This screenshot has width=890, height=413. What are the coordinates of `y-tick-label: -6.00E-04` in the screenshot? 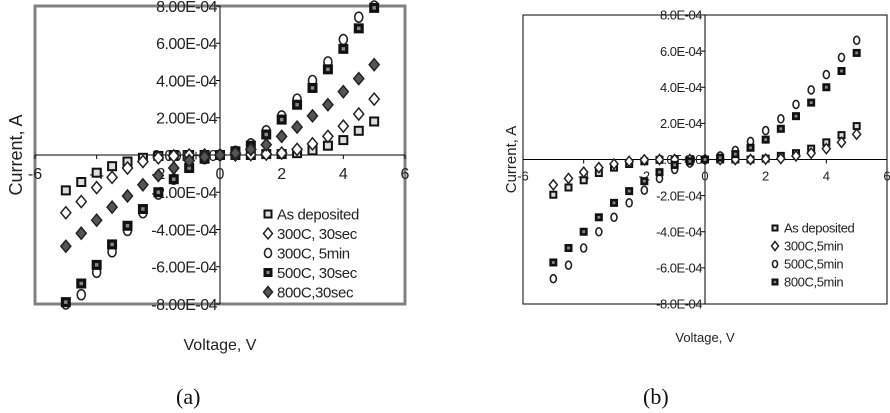 It's located at (184, 268).